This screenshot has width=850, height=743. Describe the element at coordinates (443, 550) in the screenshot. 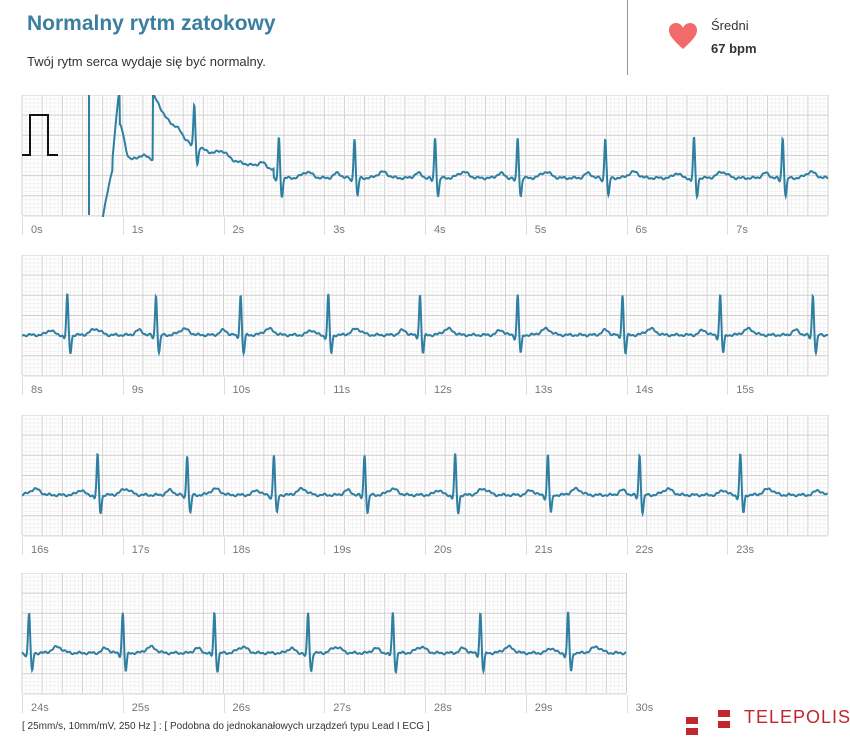

I see `time-tick-label: 20s` at that location.